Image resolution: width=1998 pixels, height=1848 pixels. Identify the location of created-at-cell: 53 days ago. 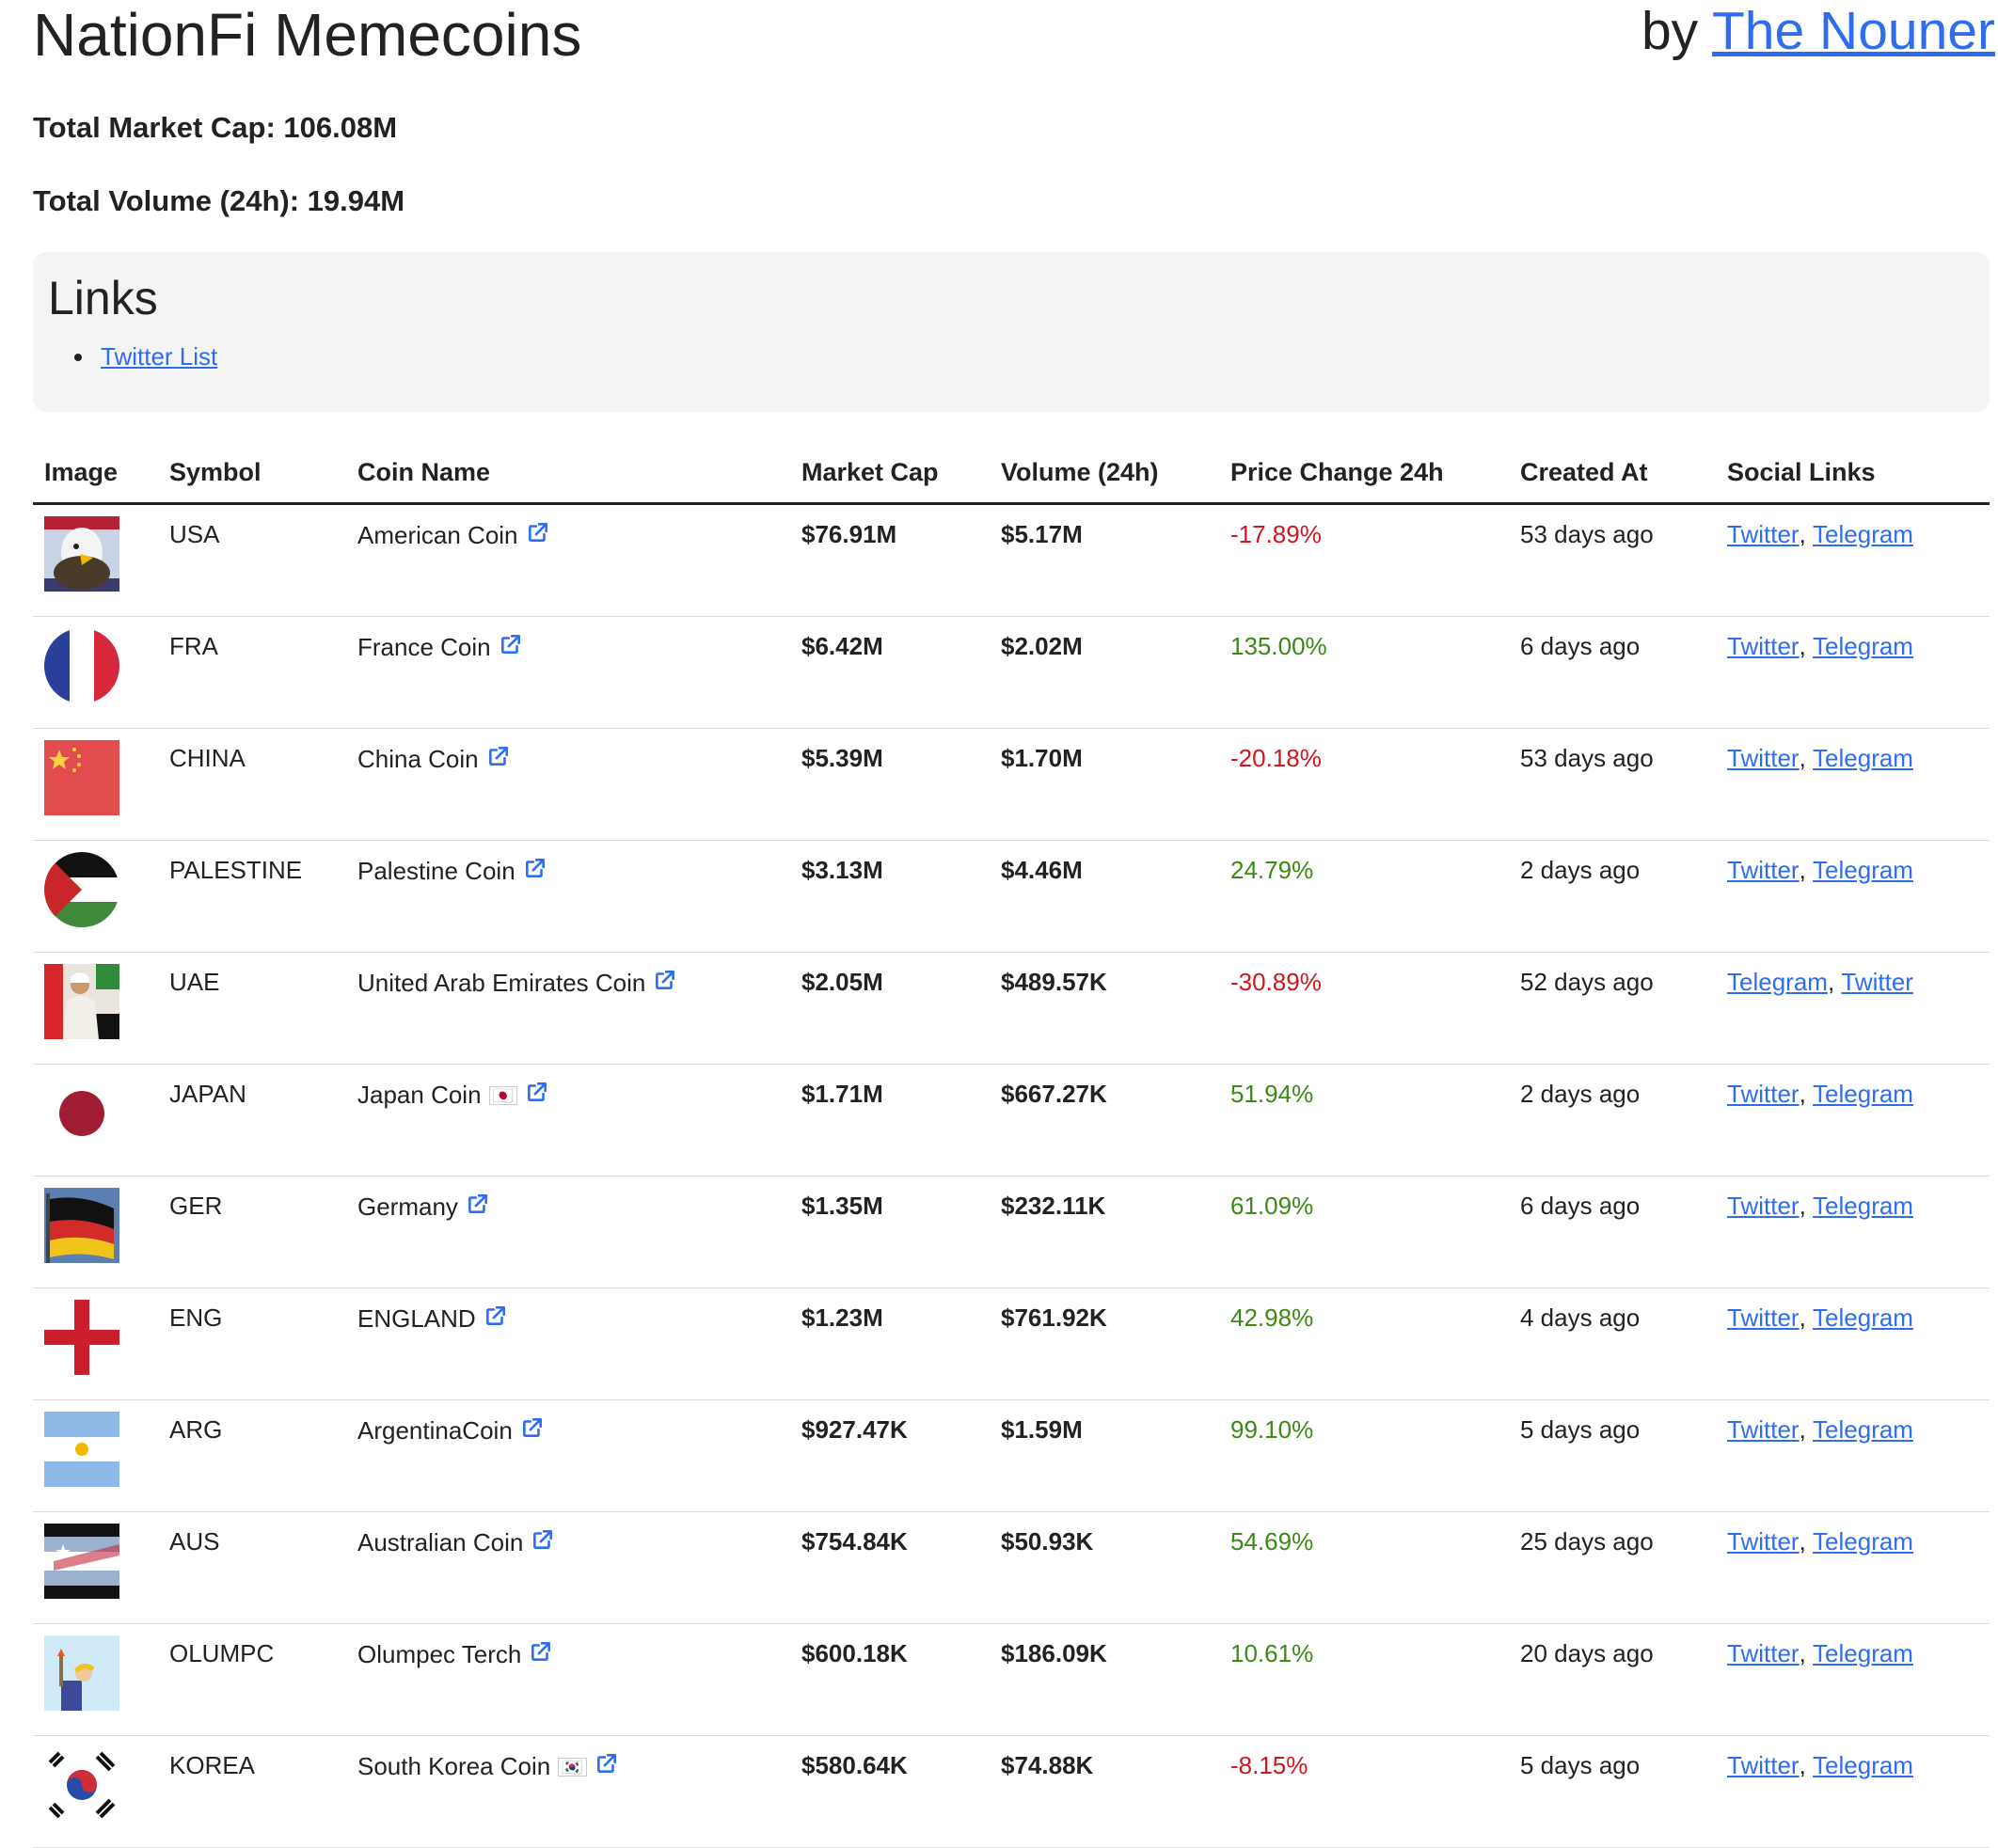
(1612, 784).